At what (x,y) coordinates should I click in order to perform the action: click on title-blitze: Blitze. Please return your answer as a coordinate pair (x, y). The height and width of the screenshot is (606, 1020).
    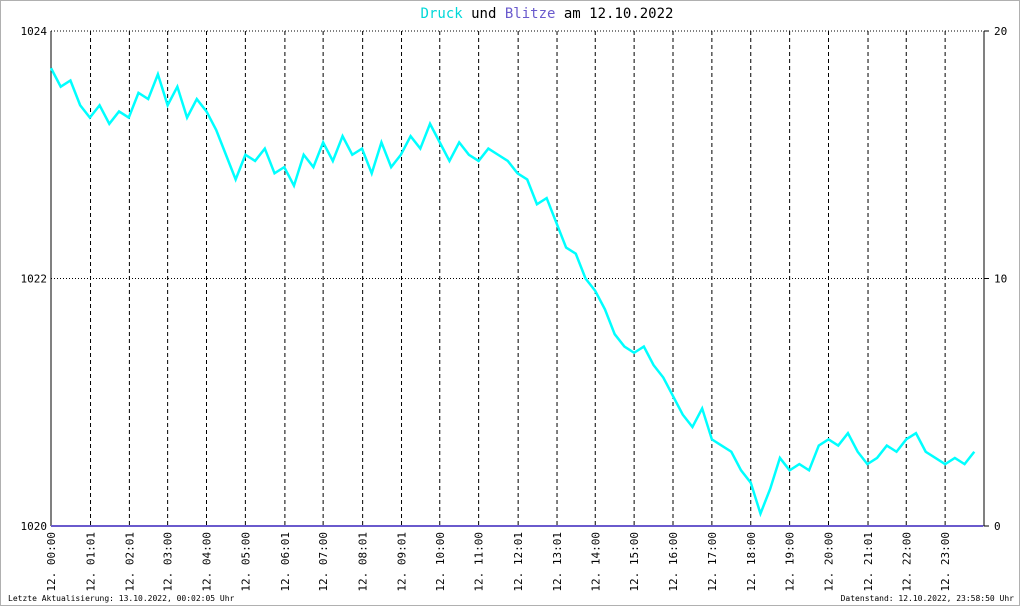
    Looking at the image, I should click on (530, 14).